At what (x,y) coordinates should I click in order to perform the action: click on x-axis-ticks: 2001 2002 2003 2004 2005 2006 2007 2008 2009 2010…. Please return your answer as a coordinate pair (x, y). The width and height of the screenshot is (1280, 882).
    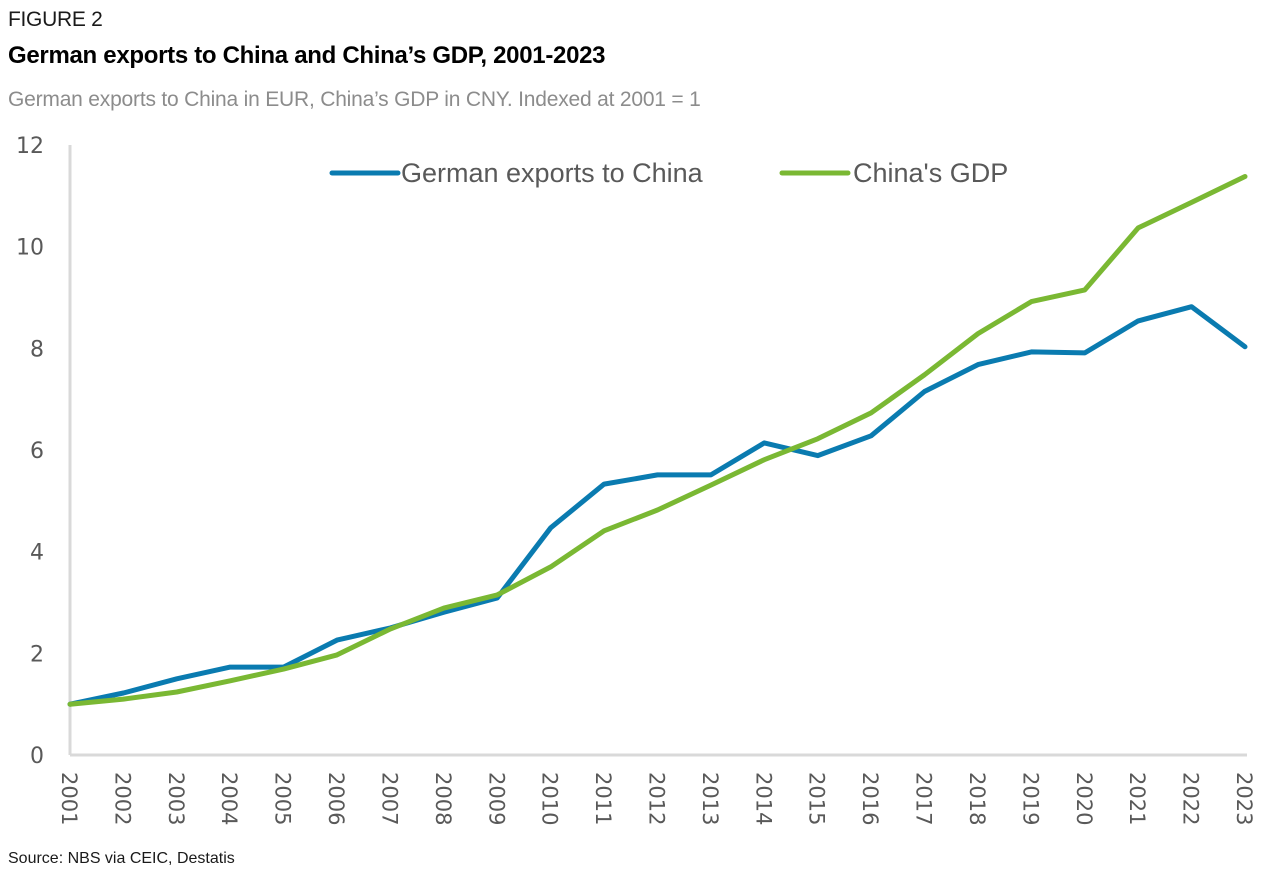
    Looking at the image, I should click on (656, 798).